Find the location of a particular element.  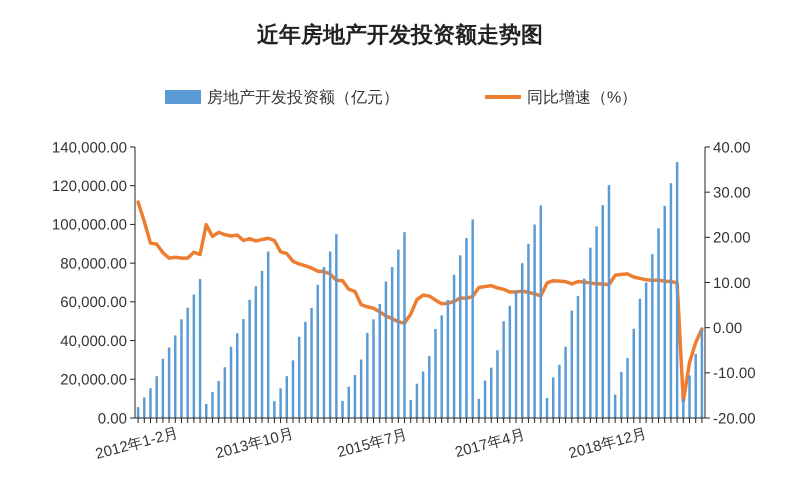

y-tick-label: 140,000.00 is located at coordinates (89, 147).